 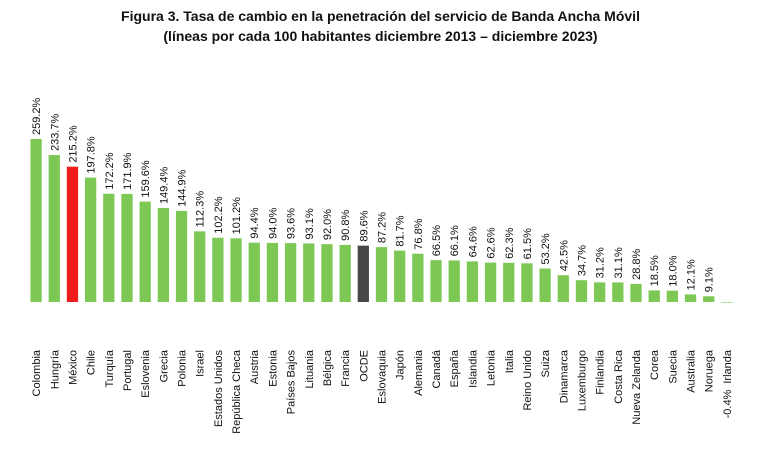 I want to click on bar-austria, so click(x=254, y=272).